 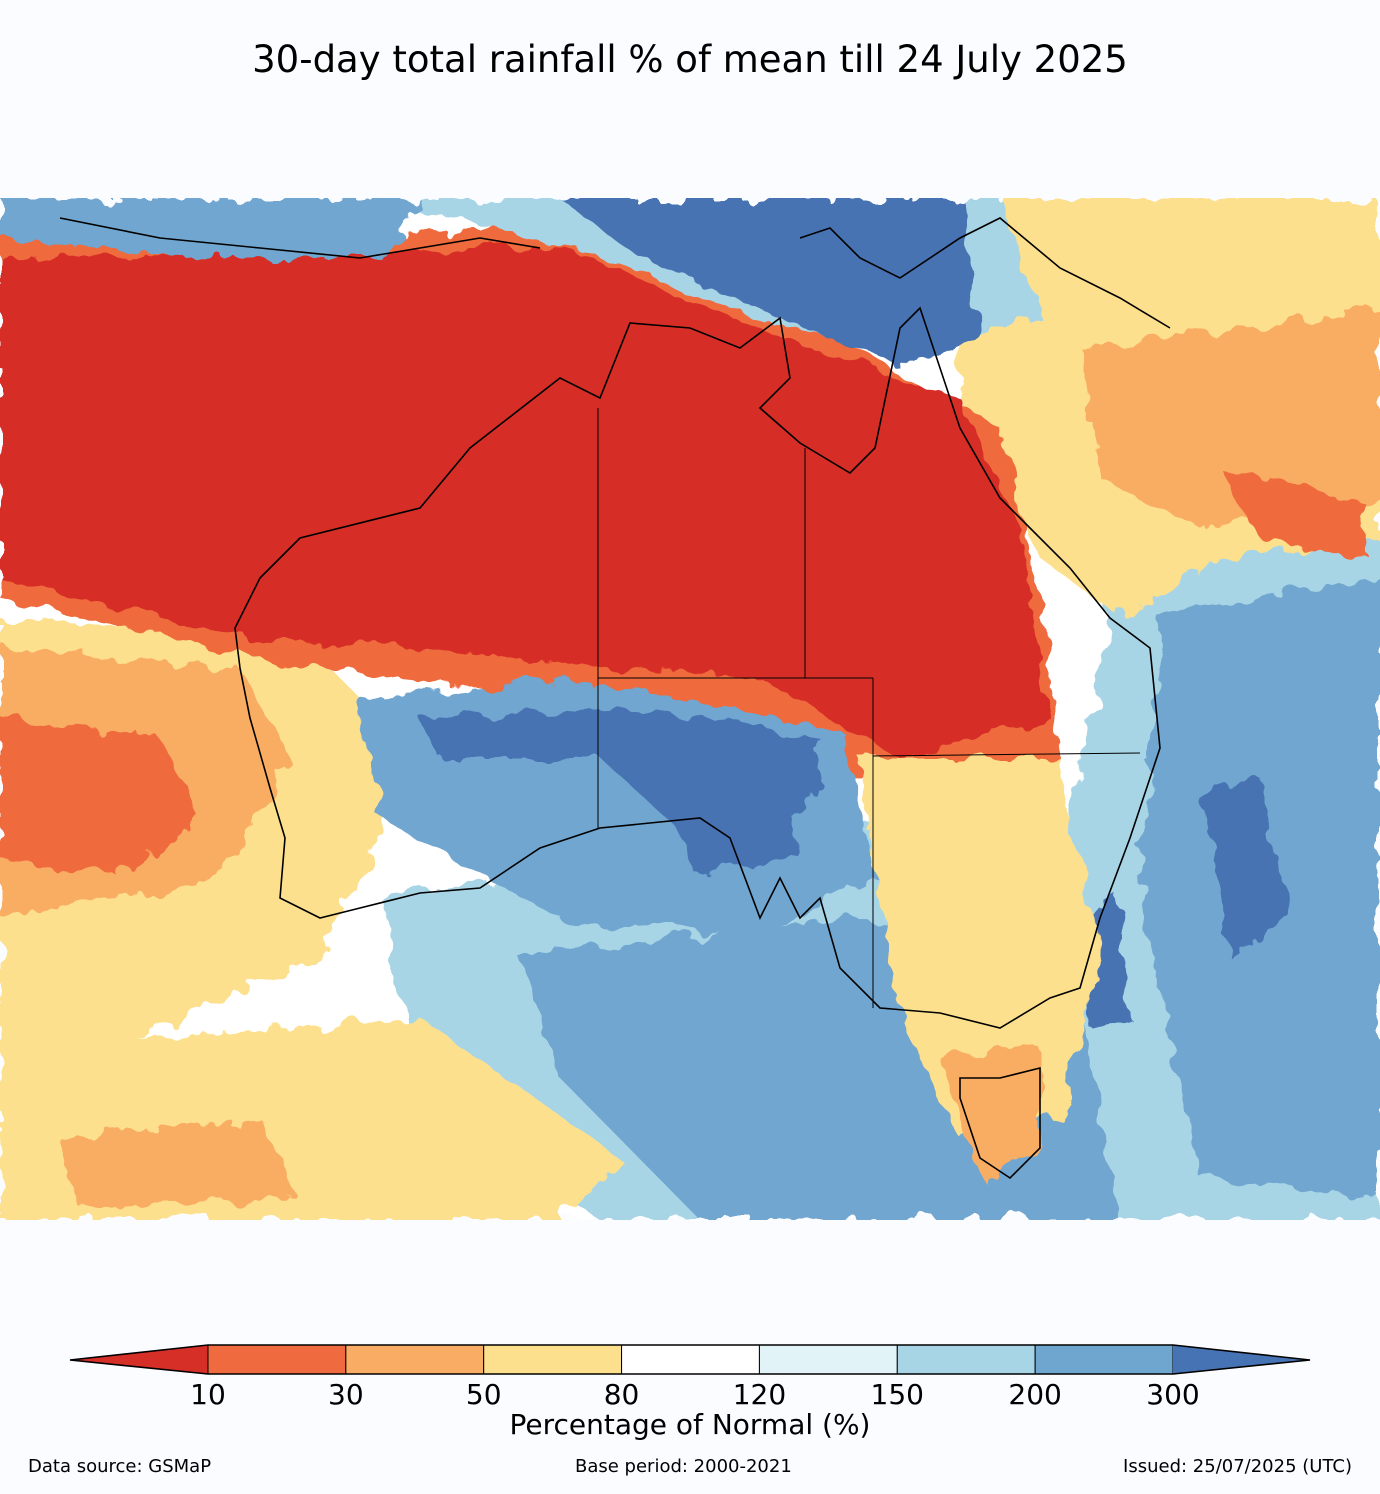 What do you see at coordinates (1173, 1394) in the screenshot?
I see `colorbar-tick-label: 300` at bounding box center [1173, 1394].